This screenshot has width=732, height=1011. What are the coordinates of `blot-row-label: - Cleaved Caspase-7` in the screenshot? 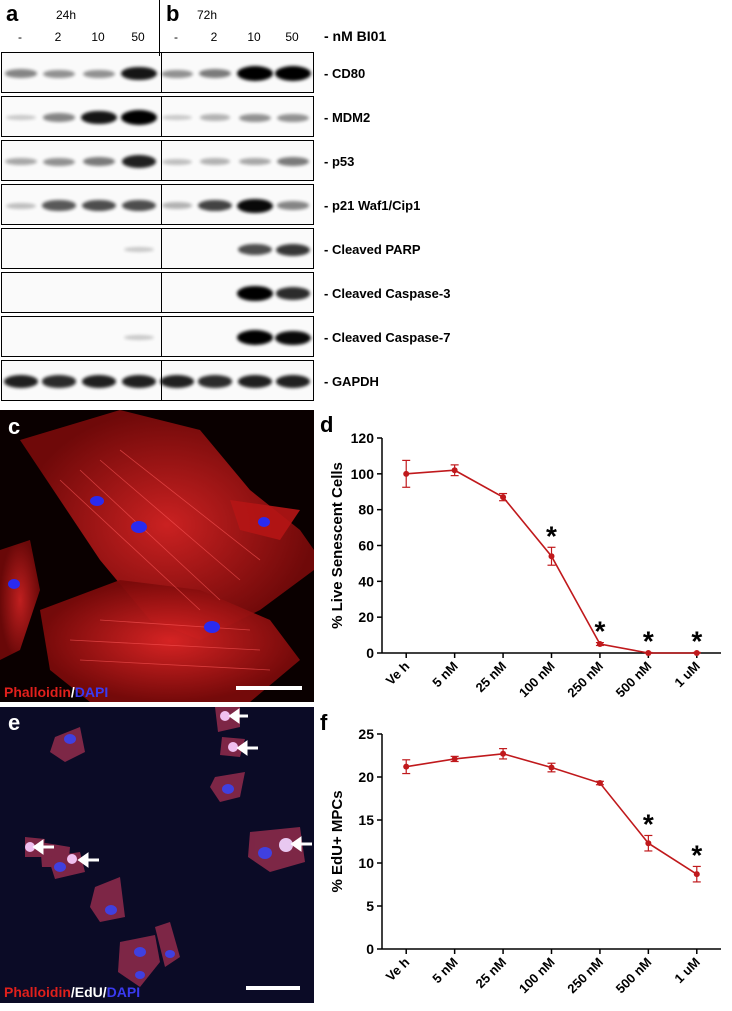 It's located at (387, 337).